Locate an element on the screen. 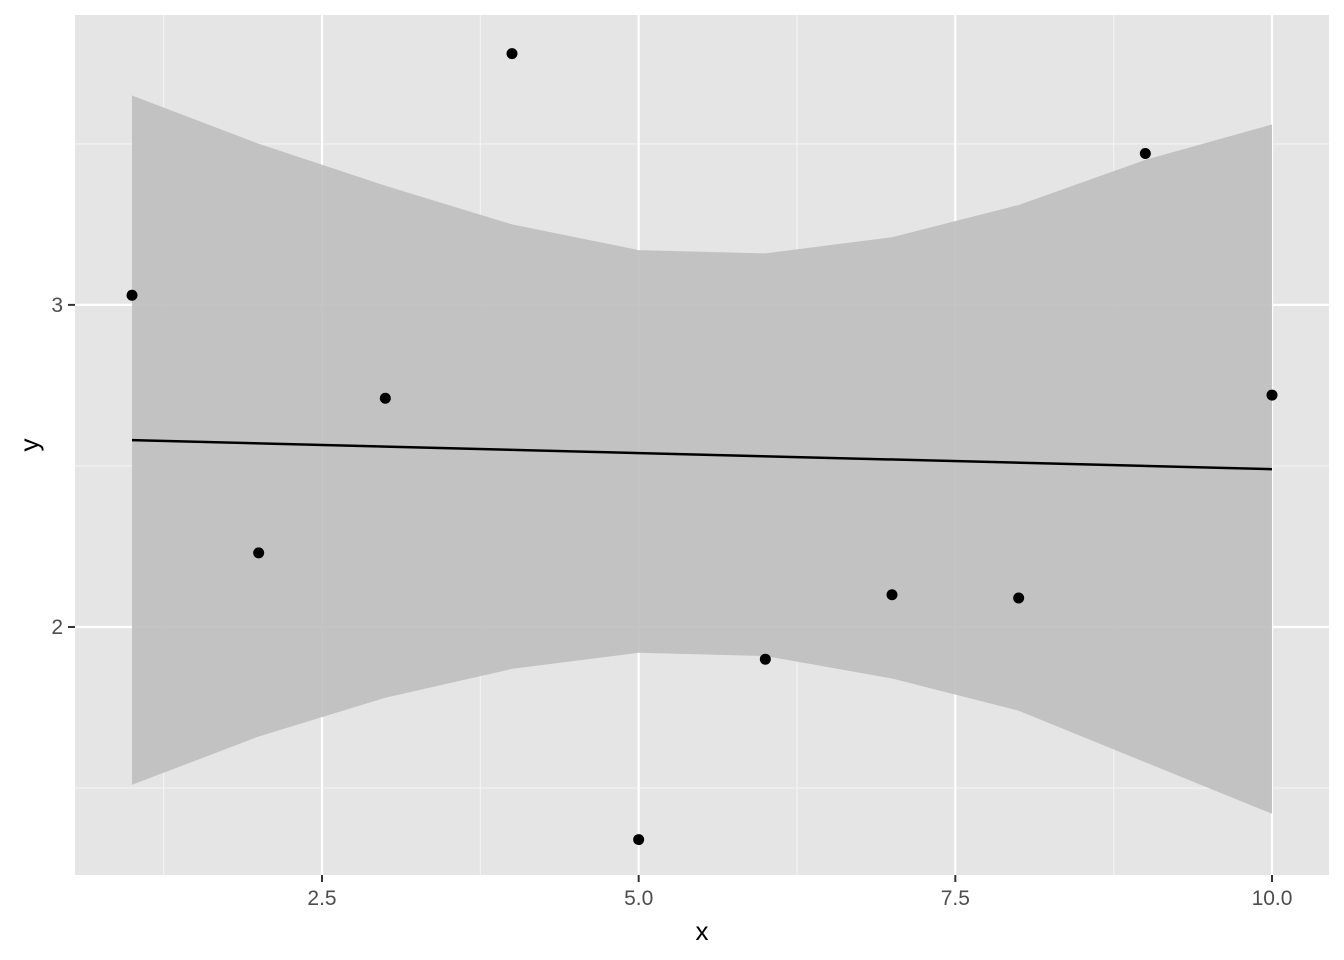 The height and width of the screenshot is (960, 1344). x-tick-label: 10.0 is located at coordinates (1272, 898).